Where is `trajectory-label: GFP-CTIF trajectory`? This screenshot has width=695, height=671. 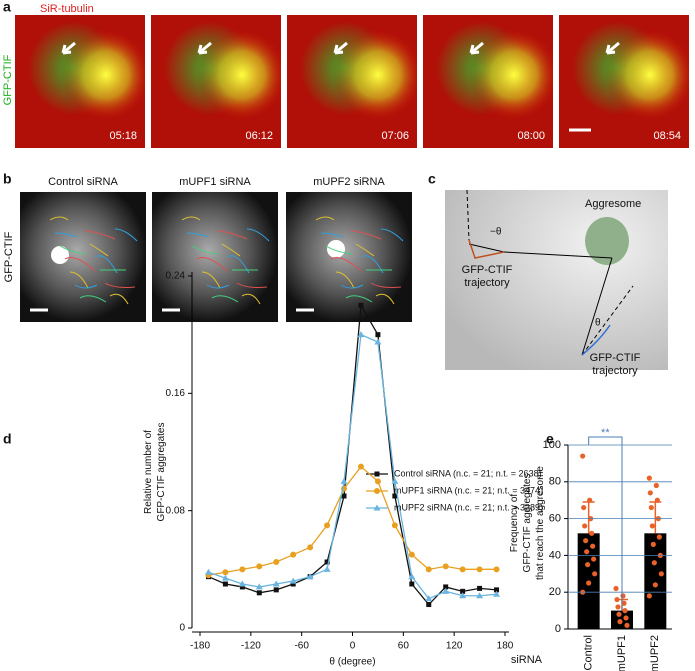
trajectory-label: GFP-CTIF trajectory is located at coordinates (487, 276).